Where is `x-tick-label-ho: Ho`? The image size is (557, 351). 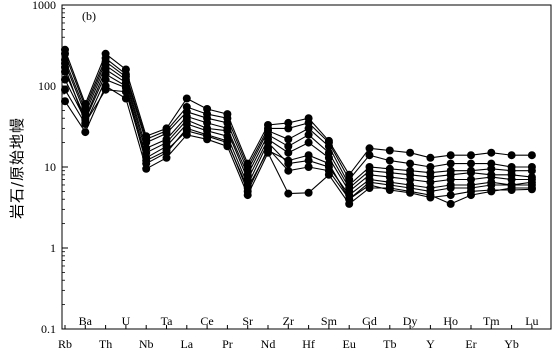 x-tick-label-ho: Ho is located at coordinates (450, 321).